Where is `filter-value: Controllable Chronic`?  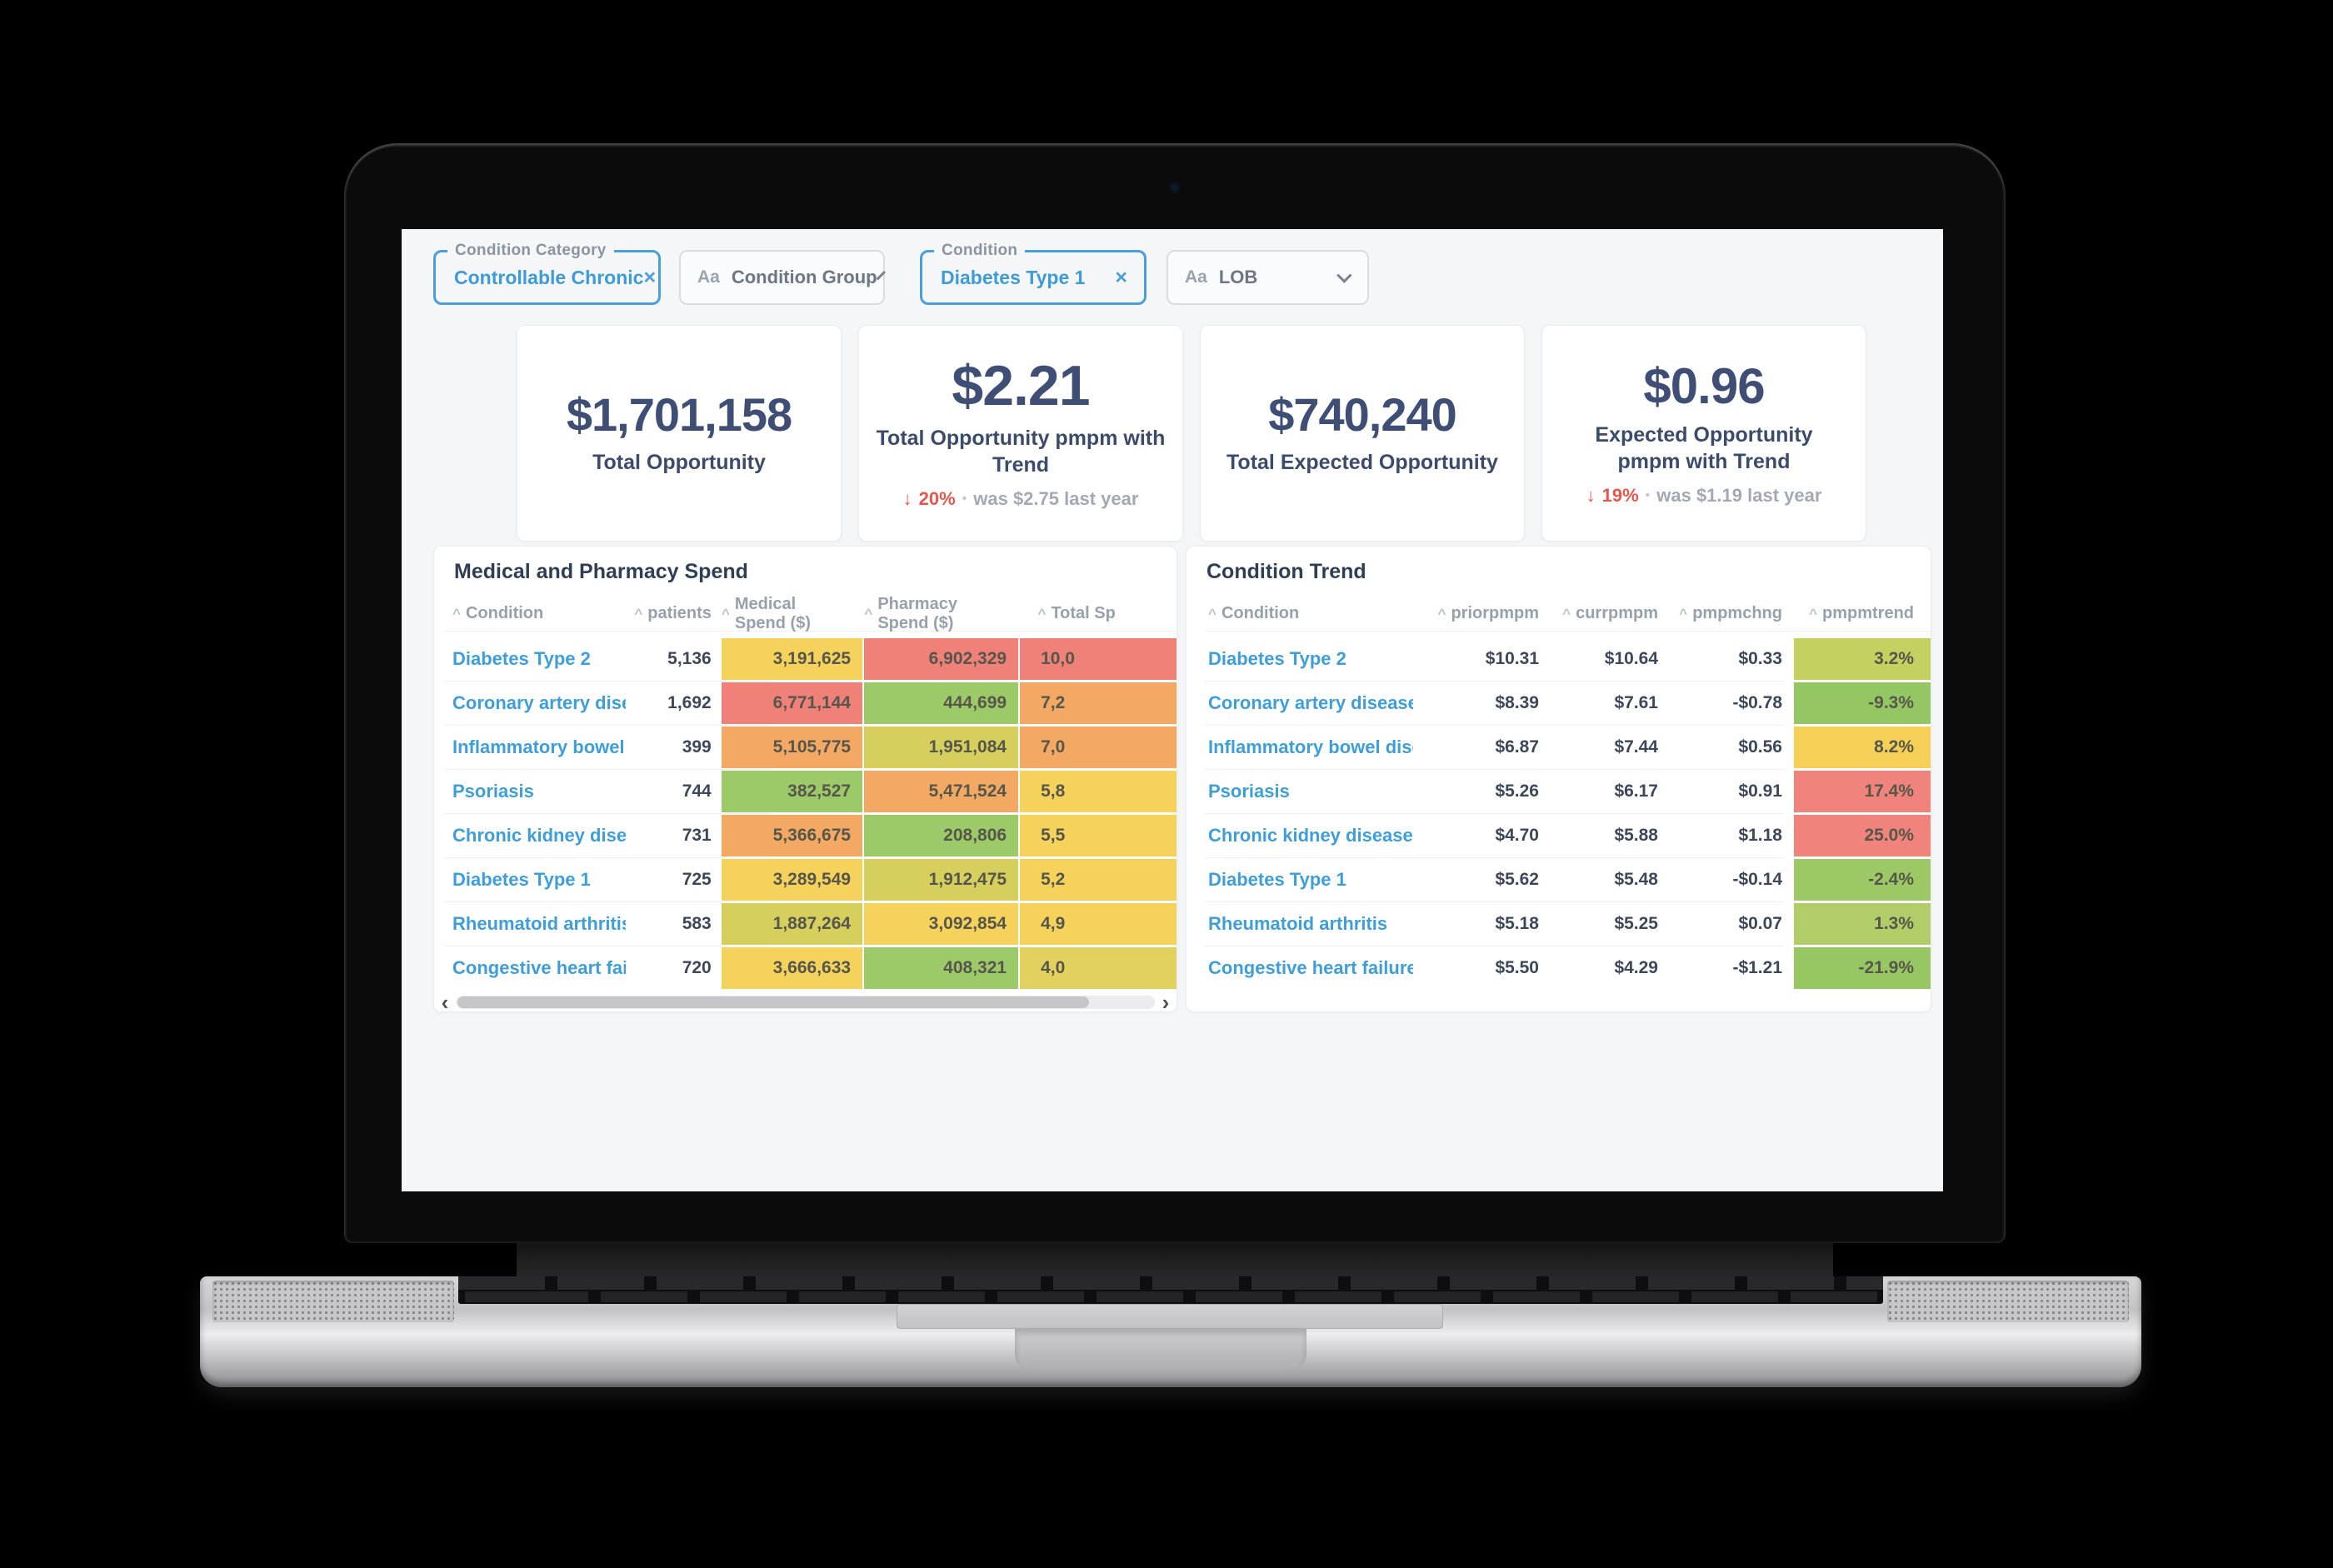 filter-value: Controllable Chronic is located at coordinates (549, 277).